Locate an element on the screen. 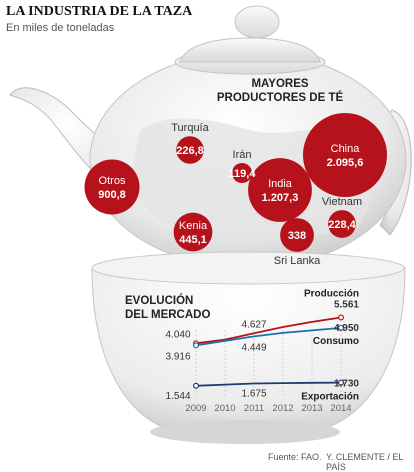  bubble-value-turqua: 226,8 is located at coordinates (190, 151).